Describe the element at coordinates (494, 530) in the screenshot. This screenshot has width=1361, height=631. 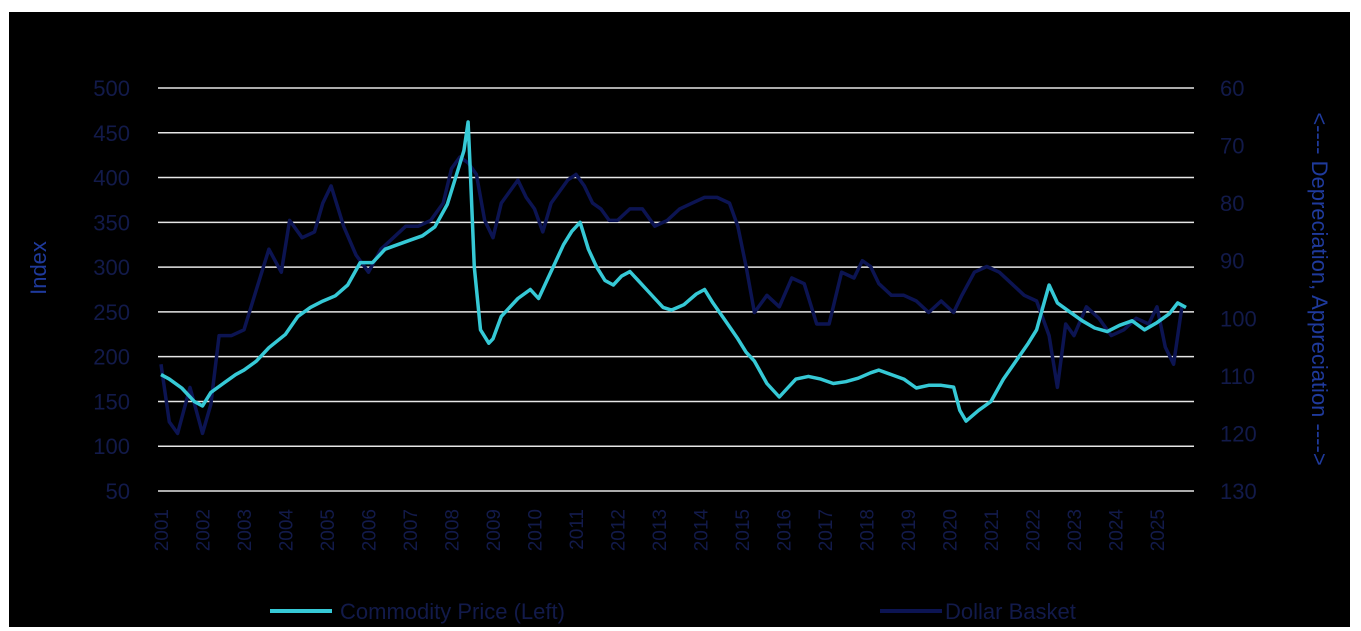
I see `x-tick-label: 2009` at that location.